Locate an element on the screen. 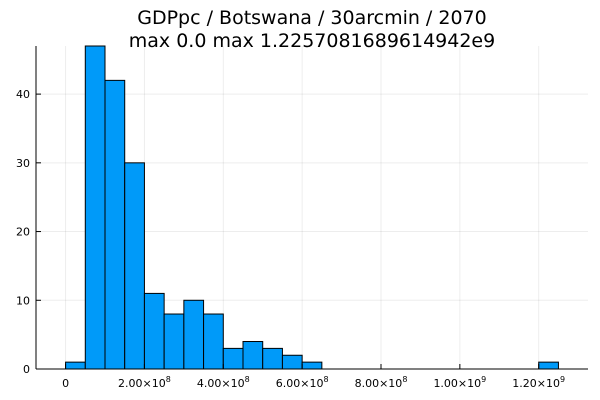 Image resolution: width=600 pixels, height=400 pixels. y-tick-labels: 0 10 20 30 40 is located at coordinates (23, 232).